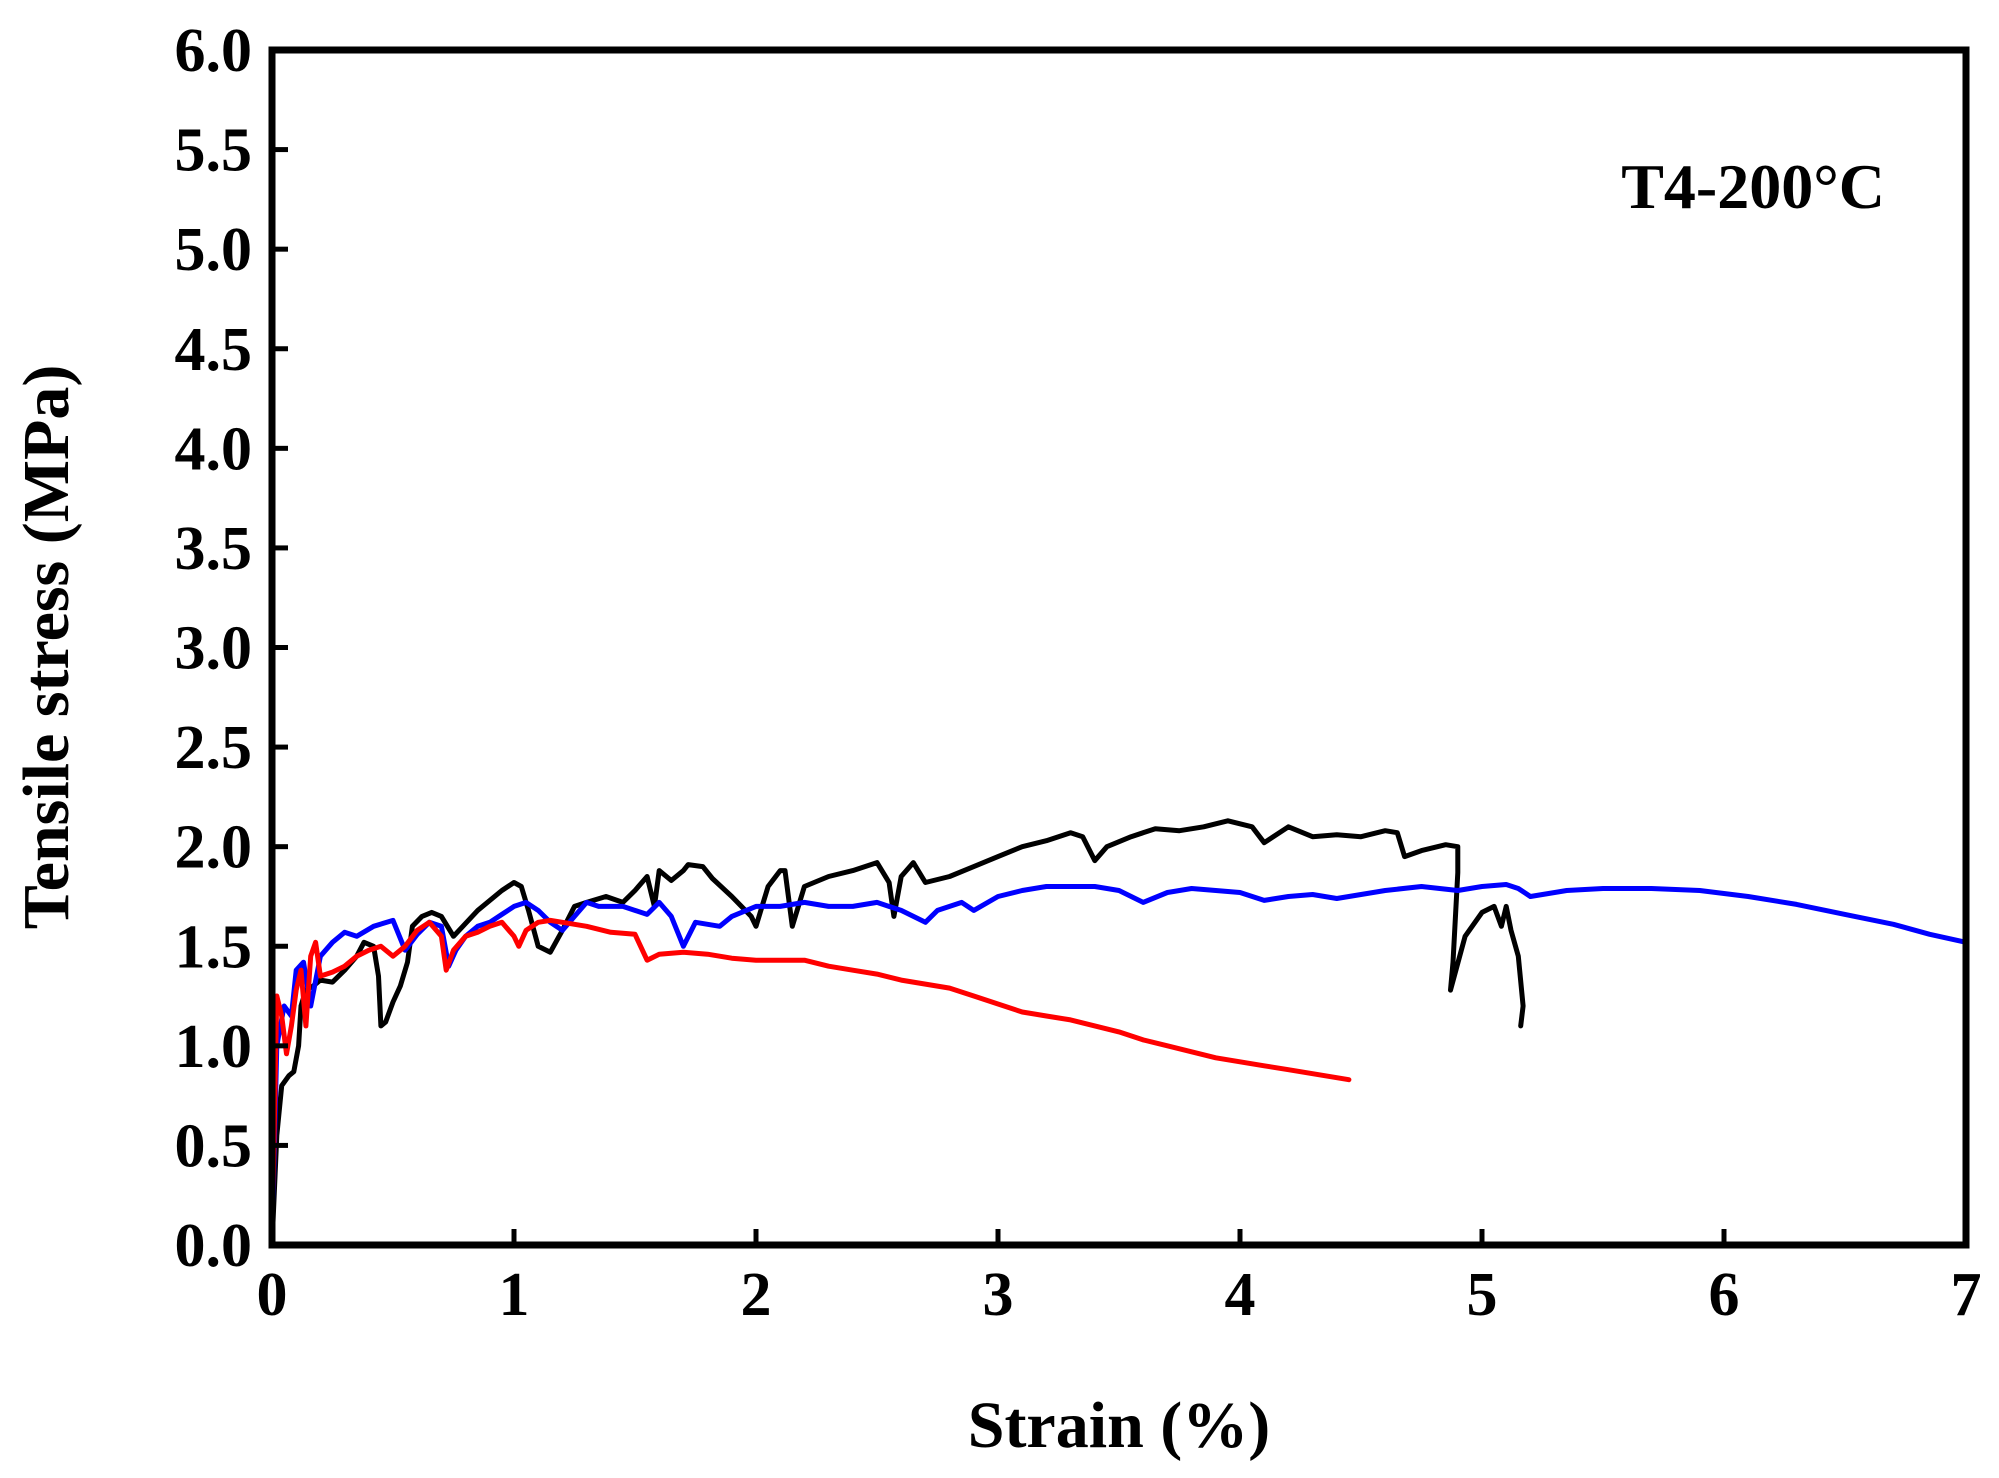 This screenshot has height=1478, width=1999. What do you see at coordinates (214, 748) in the screenshot?
I see `y-tick-label-5: 2.5` at bounding box center [214, 748].